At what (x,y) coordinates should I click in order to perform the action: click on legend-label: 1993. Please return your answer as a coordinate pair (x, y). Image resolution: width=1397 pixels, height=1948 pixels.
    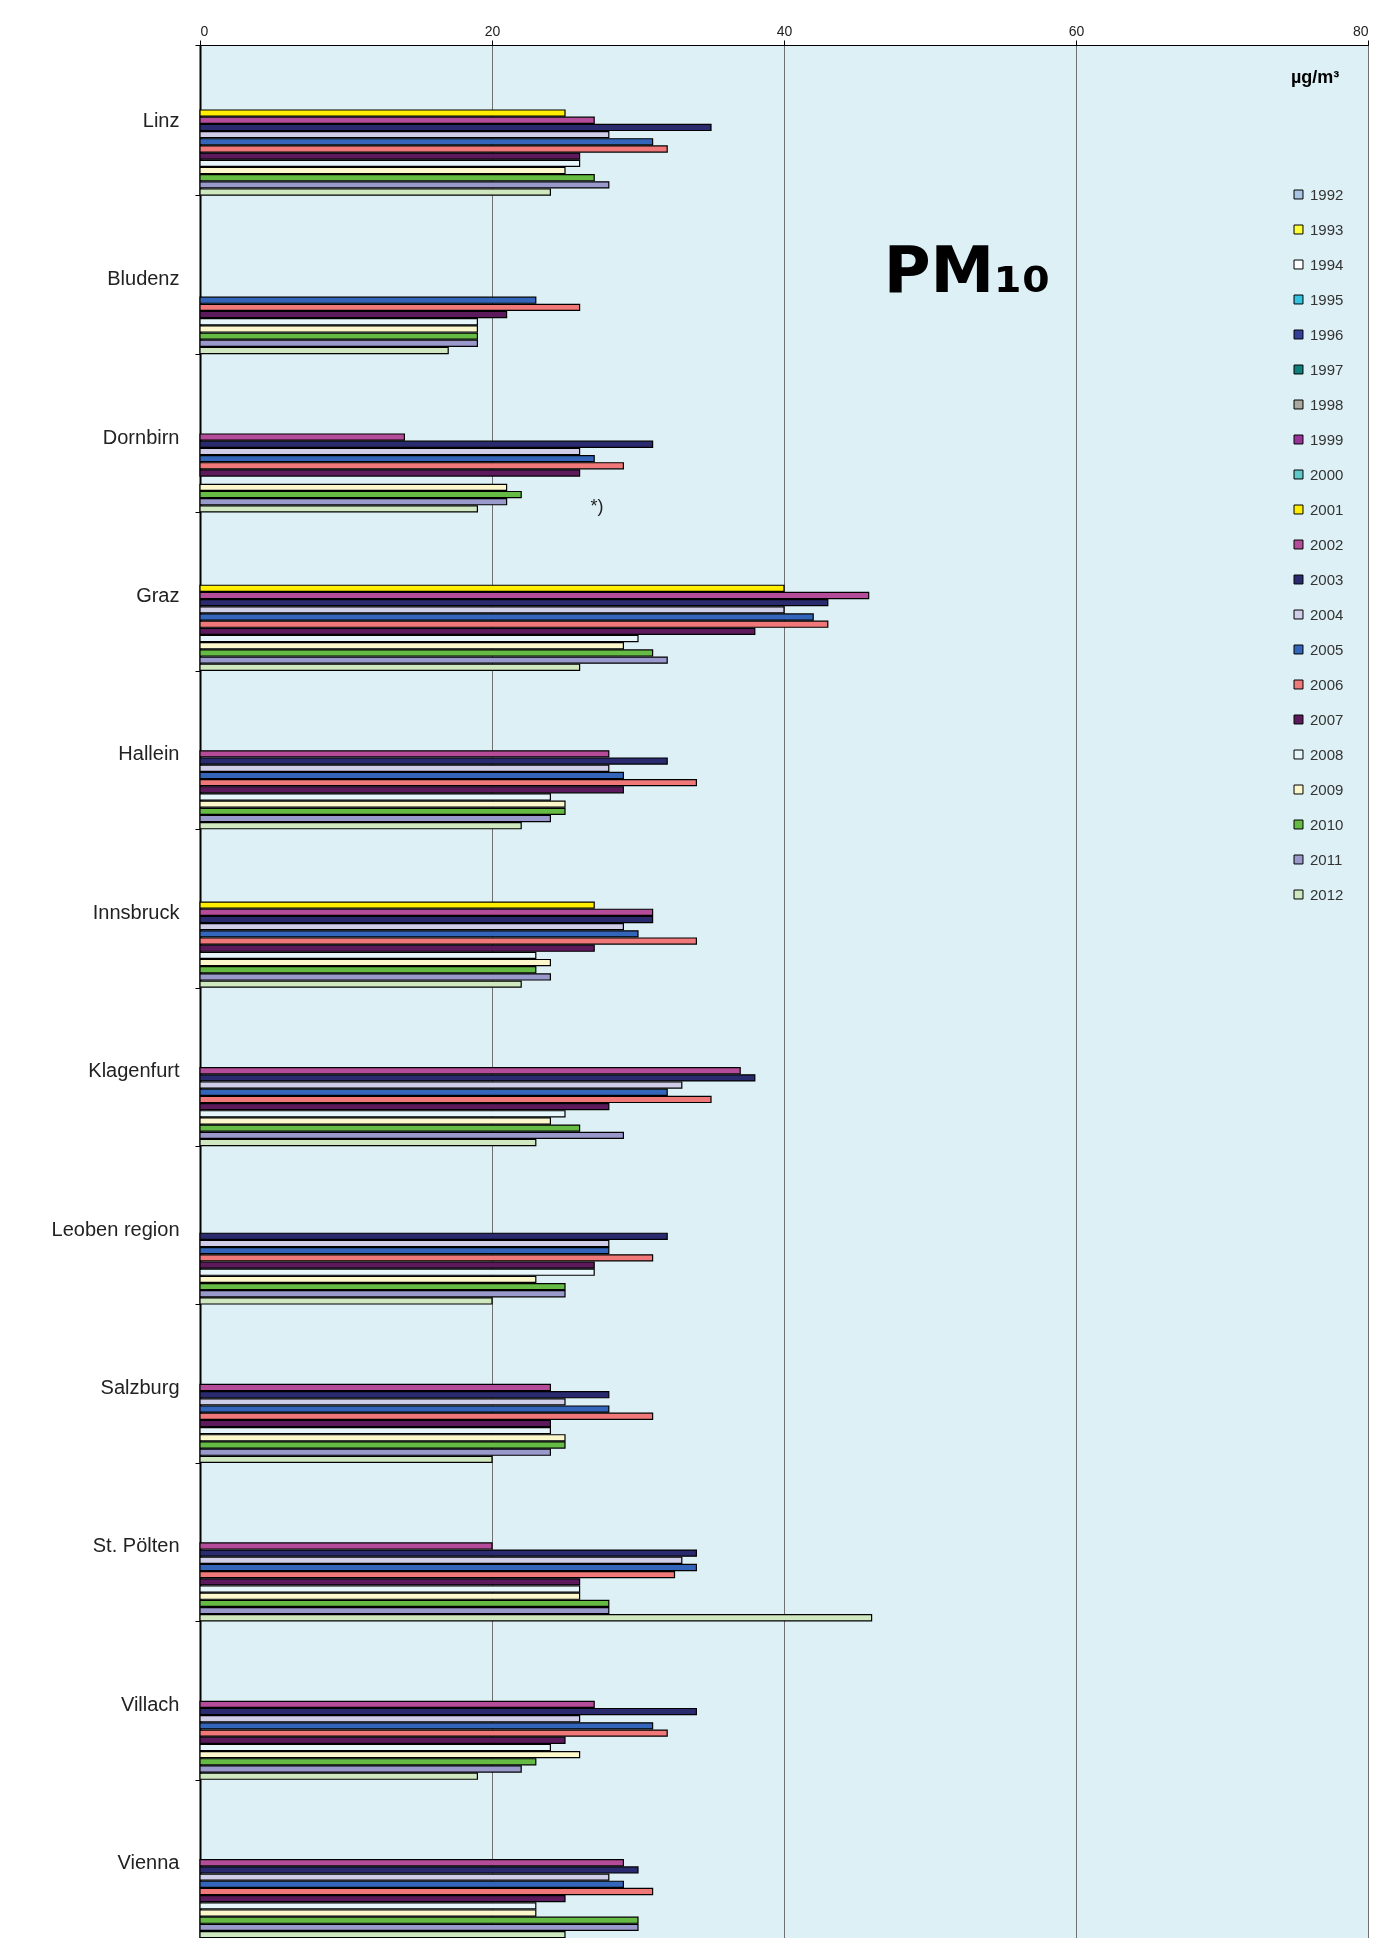
    Looking at the image, I should click on (1327, 229).